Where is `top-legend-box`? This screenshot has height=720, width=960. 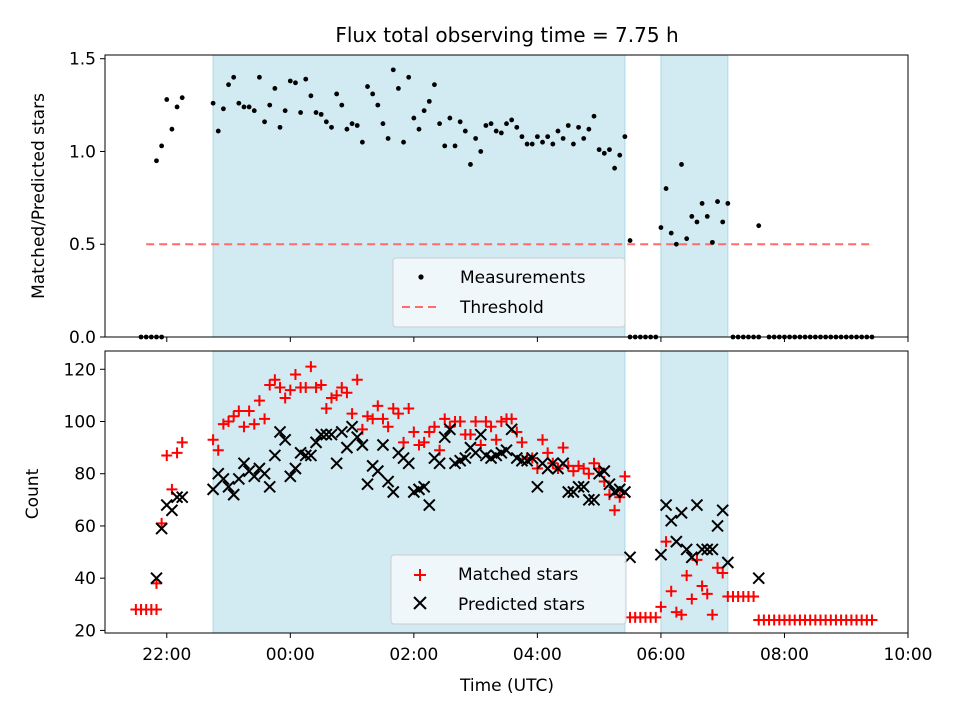
top-legend-box is located at coordinates (509, 292).